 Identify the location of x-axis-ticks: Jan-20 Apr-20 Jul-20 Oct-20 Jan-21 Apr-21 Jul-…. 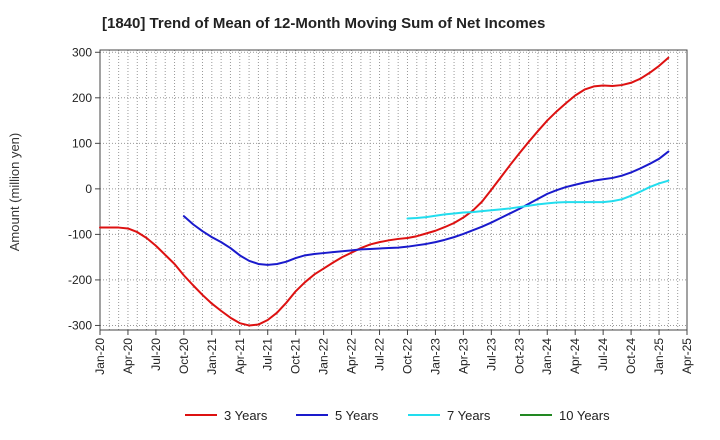
(393, 352).